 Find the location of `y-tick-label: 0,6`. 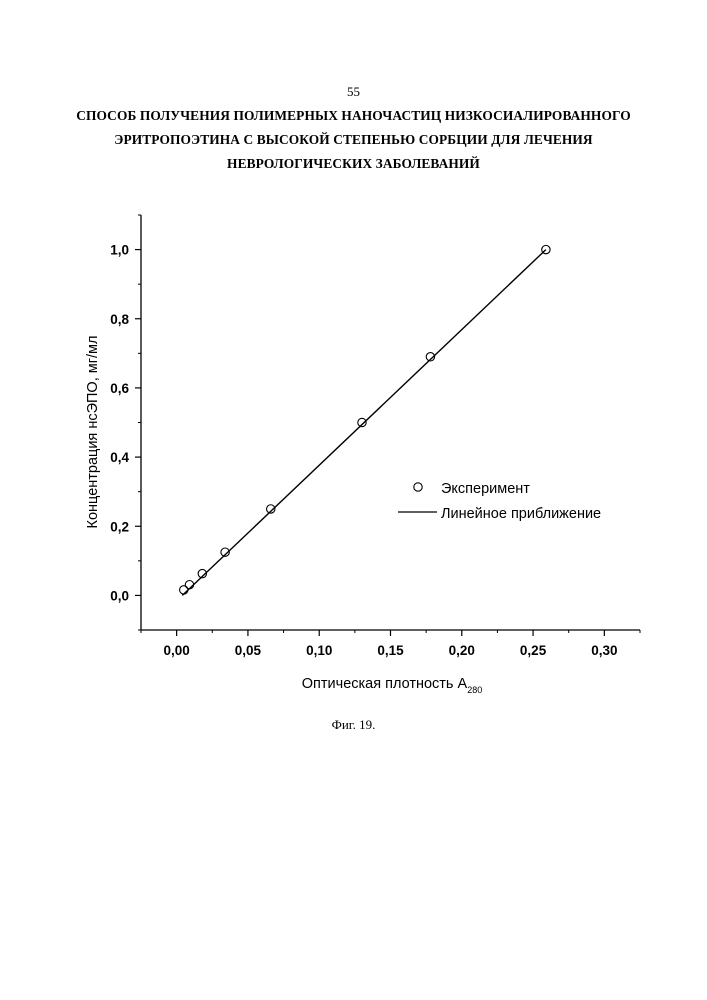

y-tick-label: 0,6 is located at coordinates (119, 388).